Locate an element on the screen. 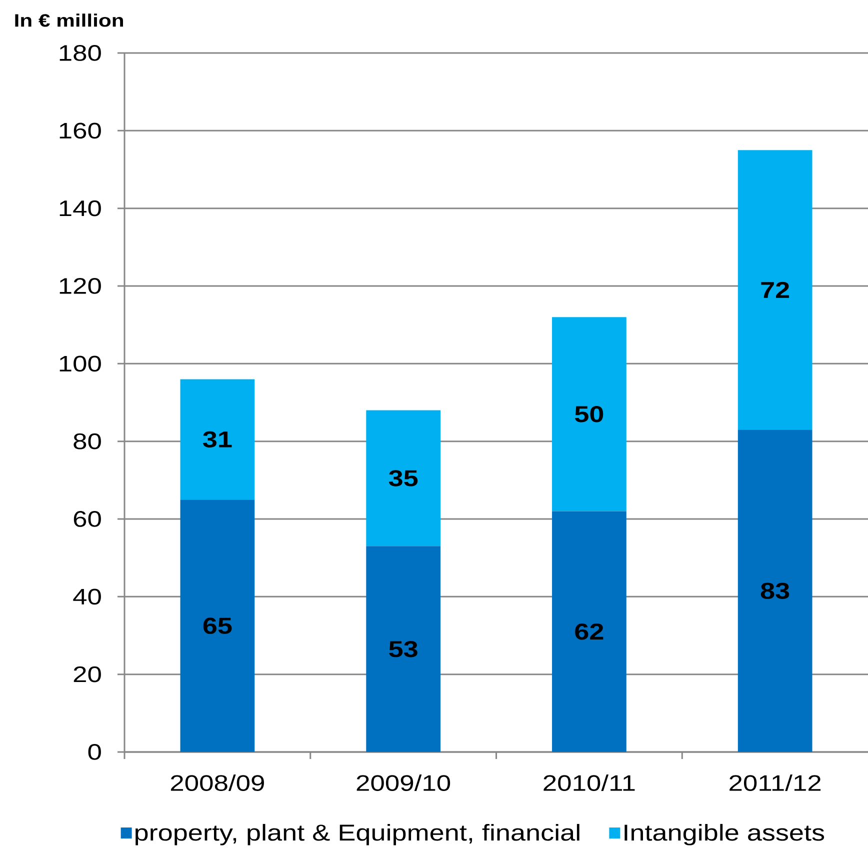 The image size is (868, 850). y-tick-label: 80 is located at coordinates (87, 441).